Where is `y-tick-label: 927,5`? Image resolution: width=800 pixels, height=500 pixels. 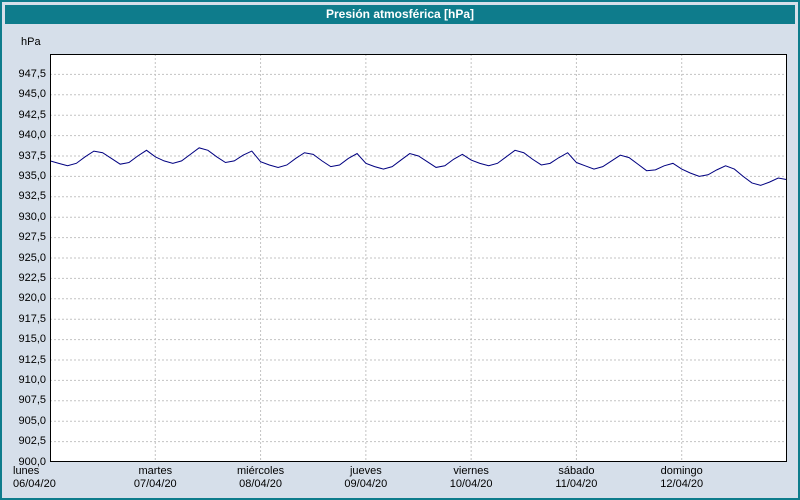
y-tick-label: 927,5 is located at coordinates (32, 237).